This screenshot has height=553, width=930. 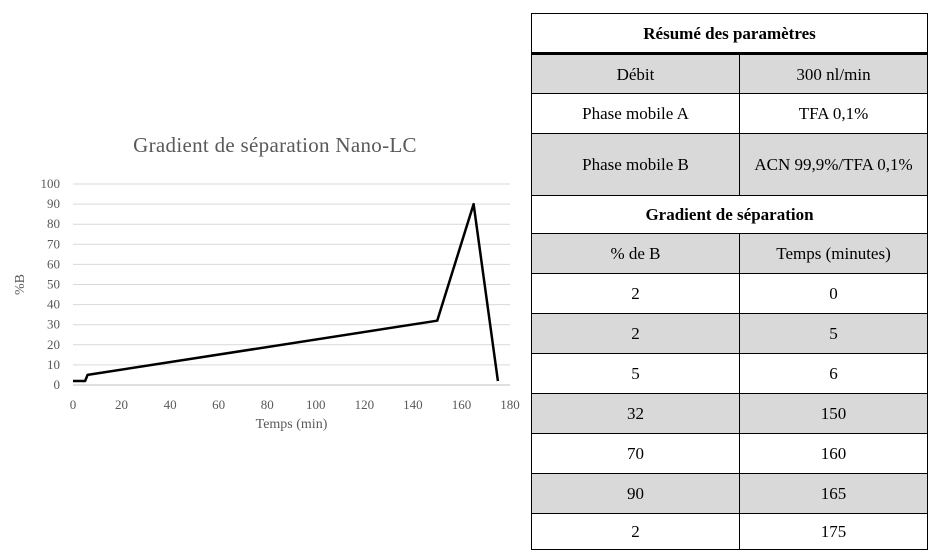 I want to click on gradient-header-time: Temps (minutes), so click(x=833, y=253).